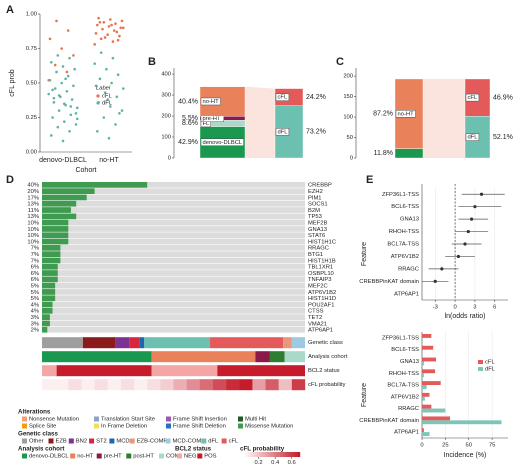 This screenshot has height=467, width=520. Describe the element at coordinates (320, 331) in the screenshot. I see `gene-label: ATP6AP1` at that location.